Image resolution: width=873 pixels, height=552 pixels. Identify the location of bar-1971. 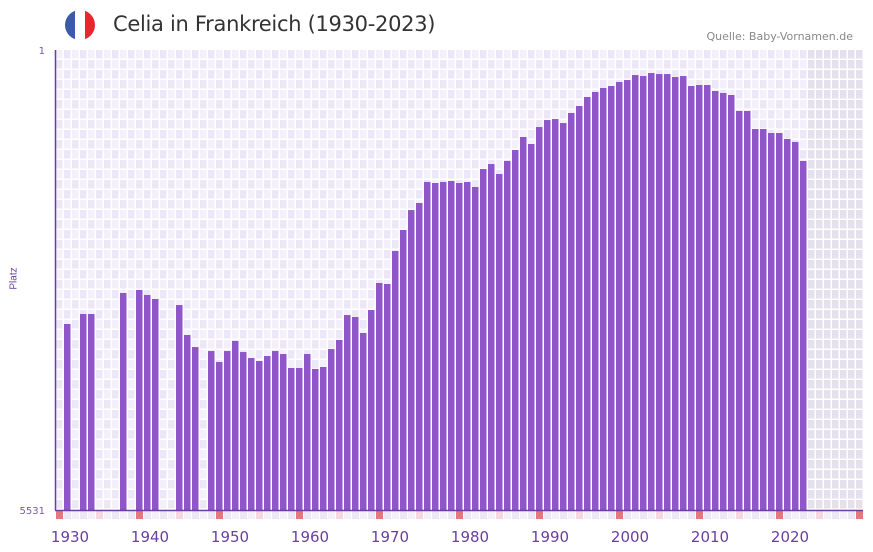
(395, 380).